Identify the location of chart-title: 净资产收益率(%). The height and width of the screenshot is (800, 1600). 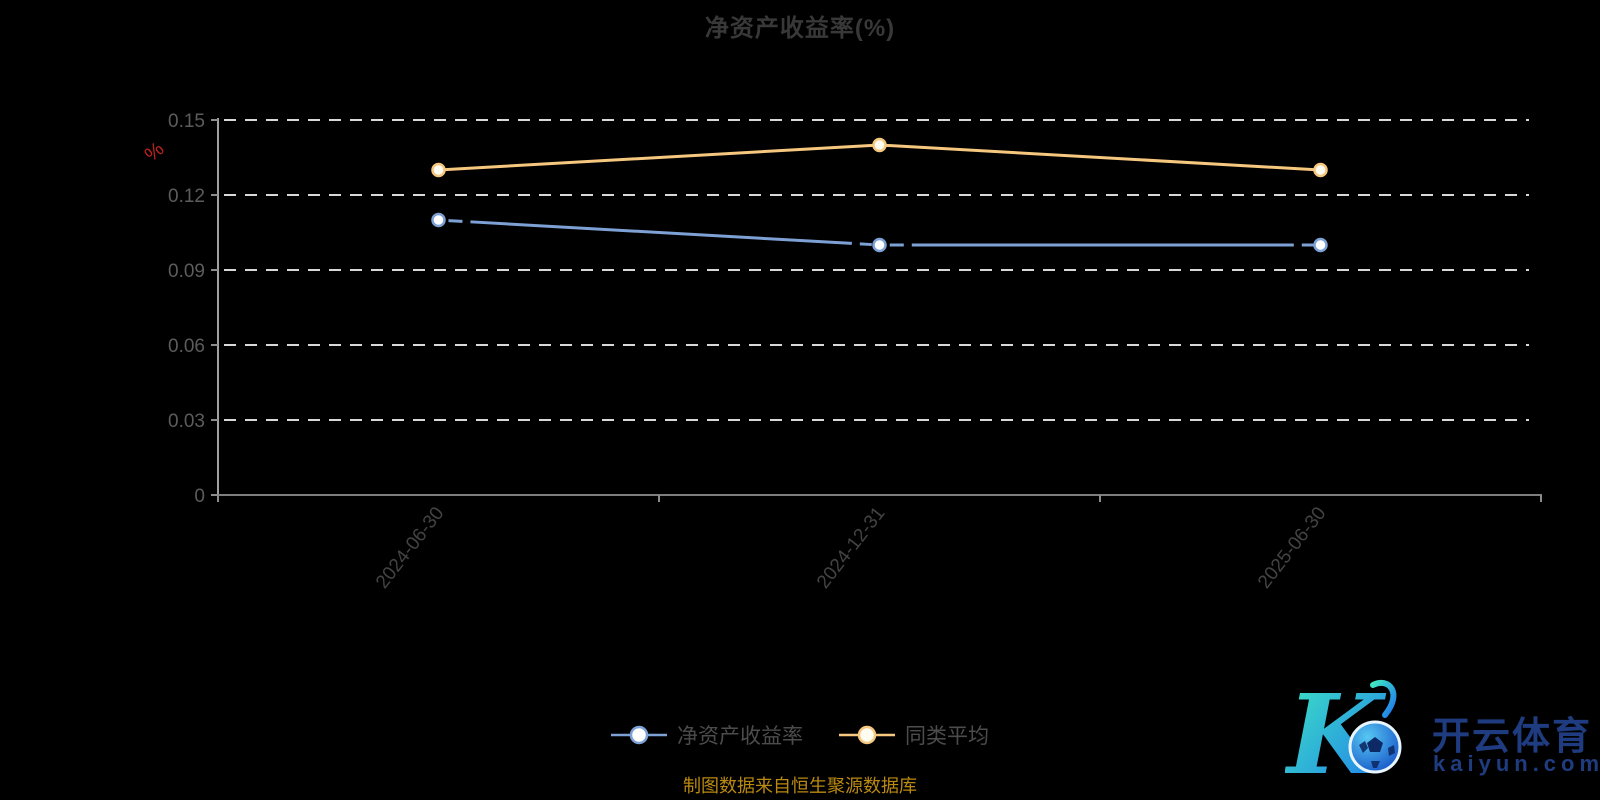
(800, 28).